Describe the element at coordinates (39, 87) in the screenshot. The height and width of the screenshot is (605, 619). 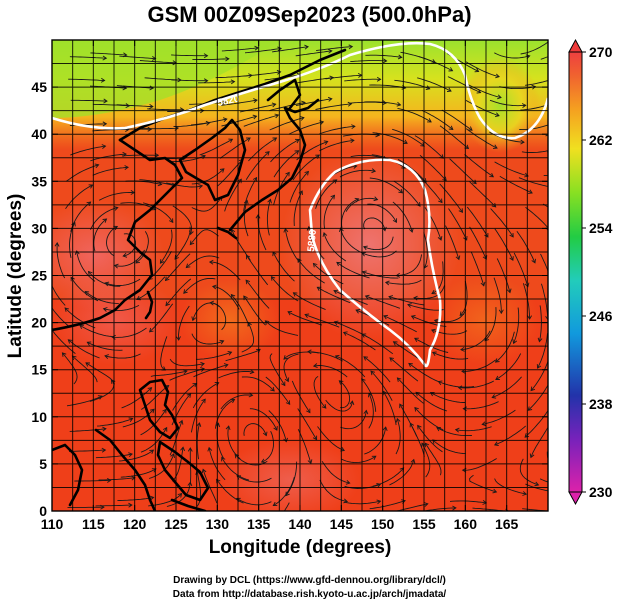
I see `y-tick-label: 45` at that location.